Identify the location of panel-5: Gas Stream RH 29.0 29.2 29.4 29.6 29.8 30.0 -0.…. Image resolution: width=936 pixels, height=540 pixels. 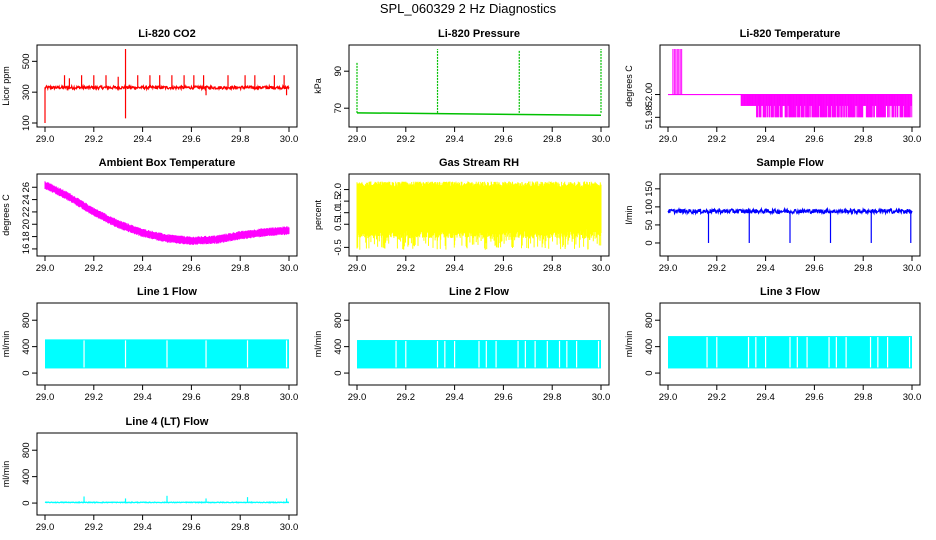
(461, 215).